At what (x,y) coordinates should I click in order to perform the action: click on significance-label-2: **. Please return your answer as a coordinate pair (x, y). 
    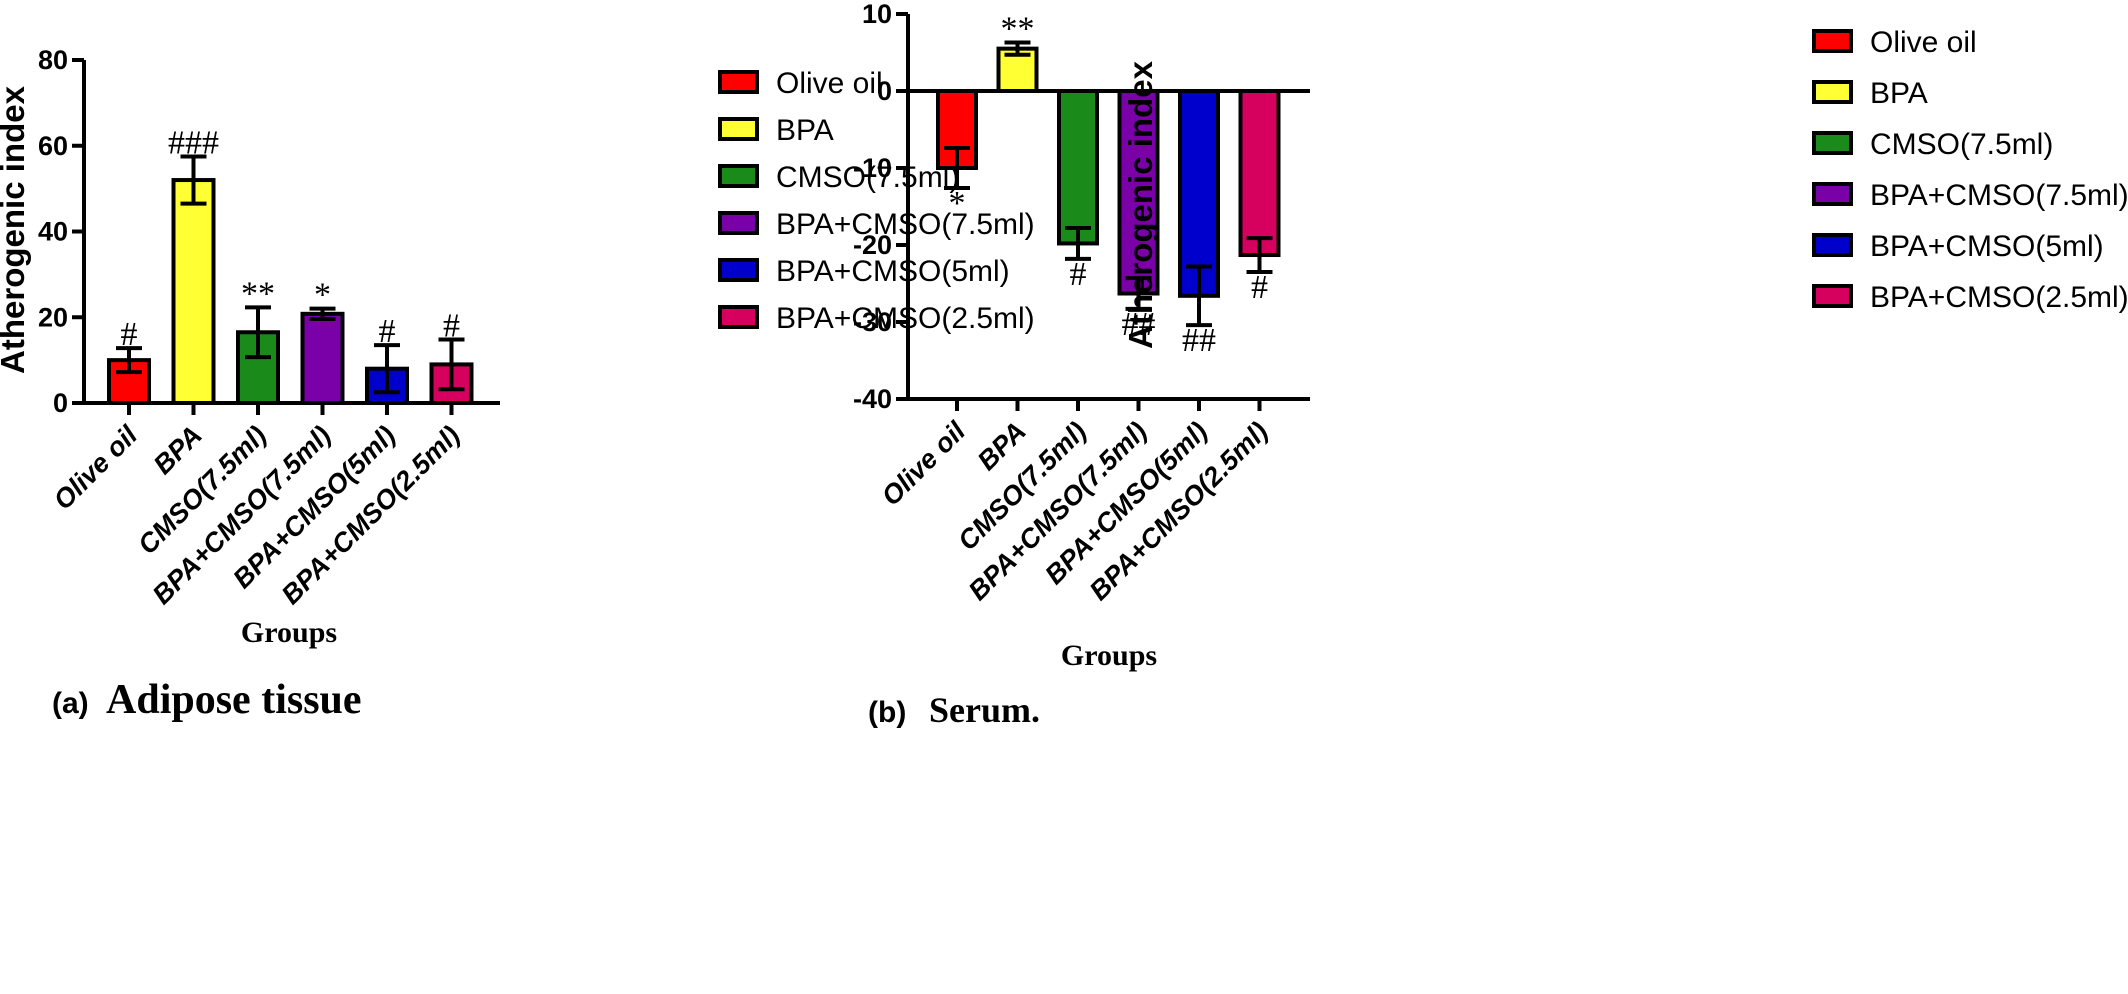
    Looking at the image, I should click on (1018, 28).